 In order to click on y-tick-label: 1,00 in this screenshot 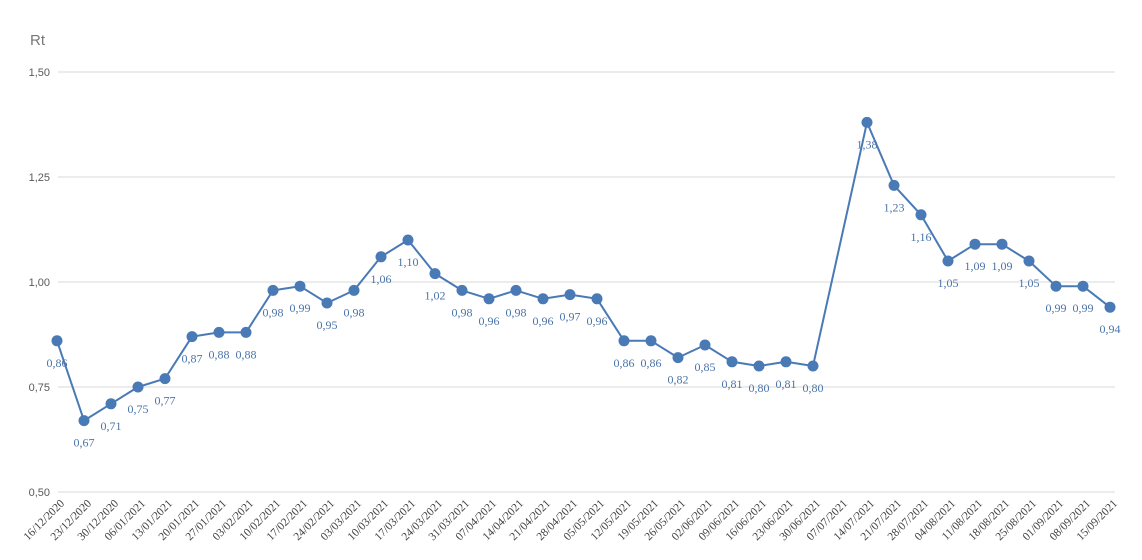, I will do `click(39, 283)`.